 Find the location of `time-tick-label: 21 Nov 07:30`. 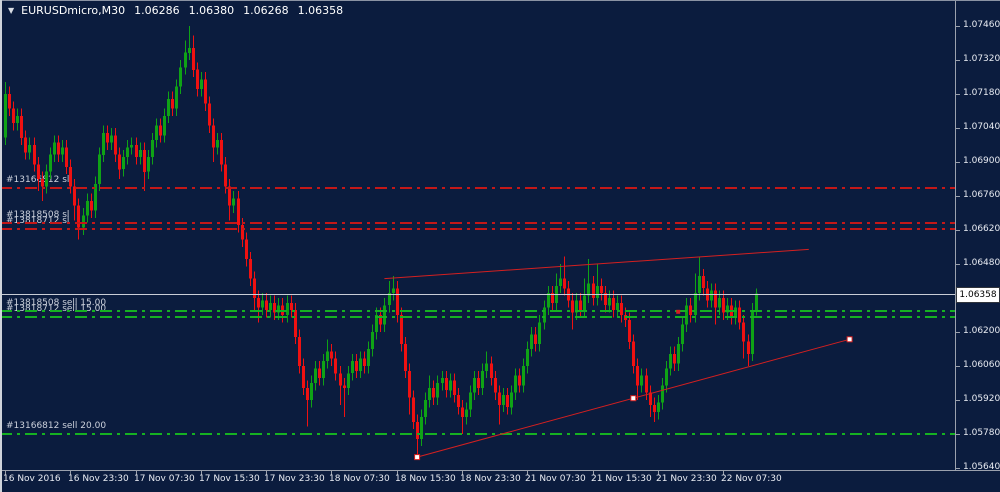

time-tick-label: 21 Nov 07:30 is located at coordinates (555, 479).